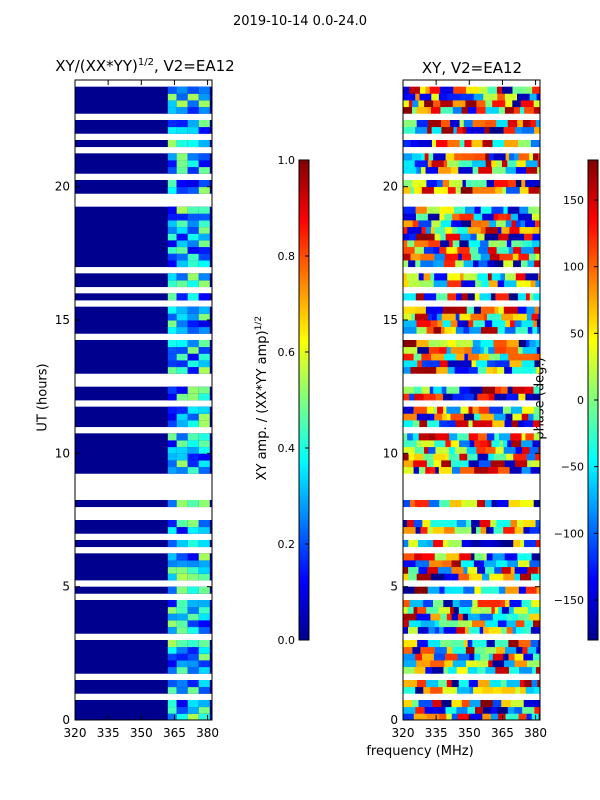 The width and height of the screenshot is (600, 800). Describe the element at coordinates (174, 733) in the screenshot. I see `x-tick-label: 365` at that location.